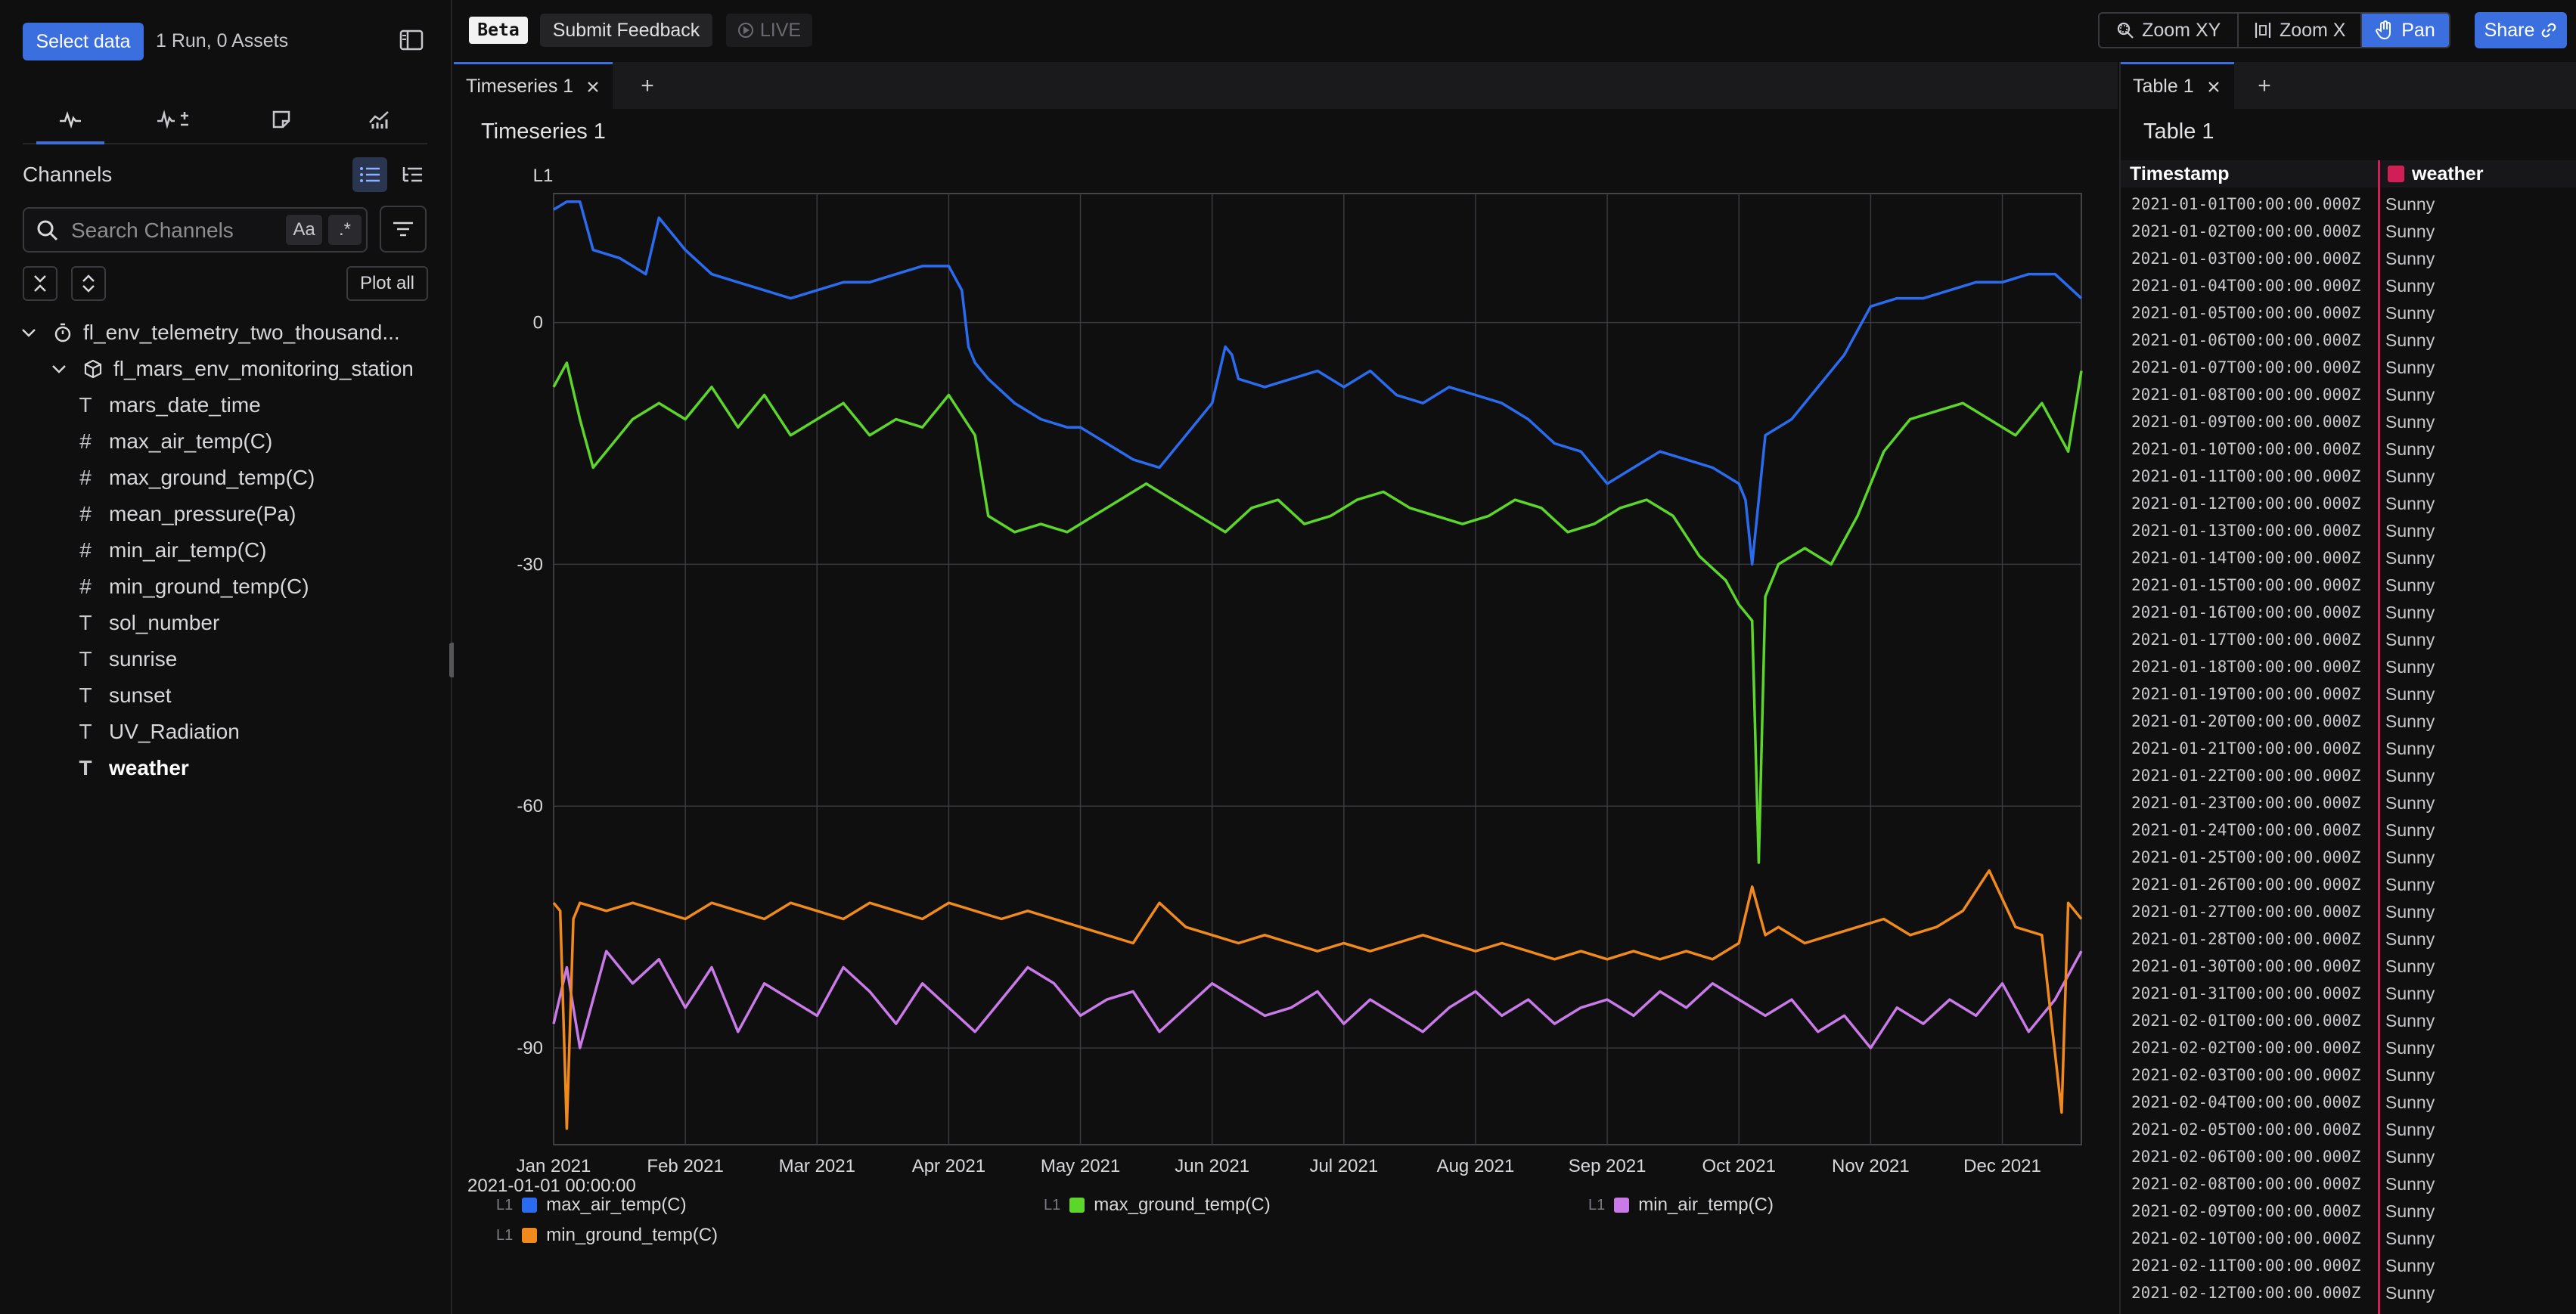 Image resolution: width=2576 pixels, height=1314 pixels. I want to click on column-header-weather: weather, so click(2478, 173).